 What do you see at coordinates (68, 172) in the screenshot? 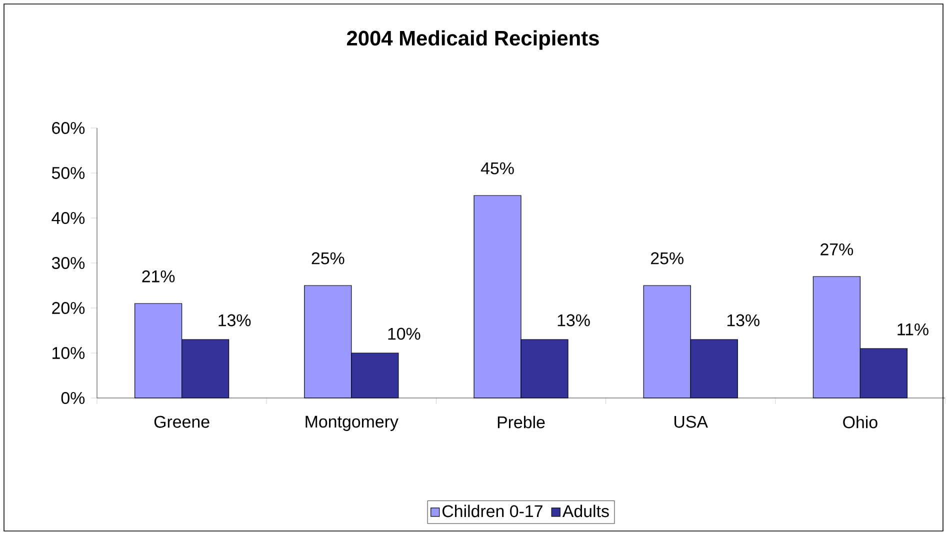
I see `y-tick-label: 50%` at bounding box center [68, 172].